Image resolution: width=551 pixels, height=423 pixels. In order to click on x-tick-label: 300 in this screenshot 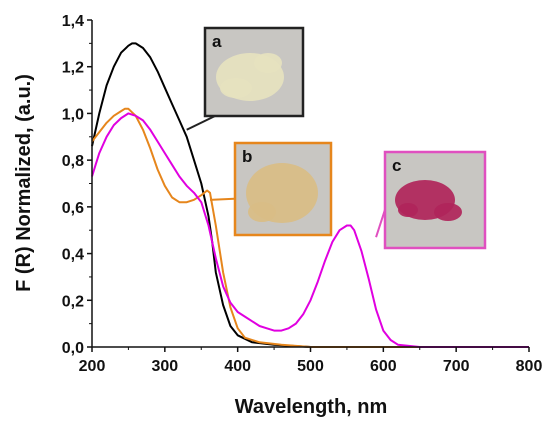, I will do `click(164, 366)`.